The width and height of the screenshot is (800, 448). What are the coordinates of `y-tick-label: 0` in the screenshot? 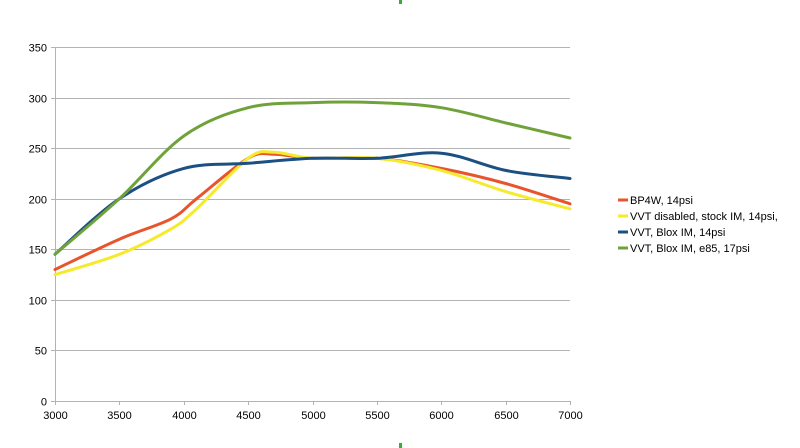 It's located at (44, 403).